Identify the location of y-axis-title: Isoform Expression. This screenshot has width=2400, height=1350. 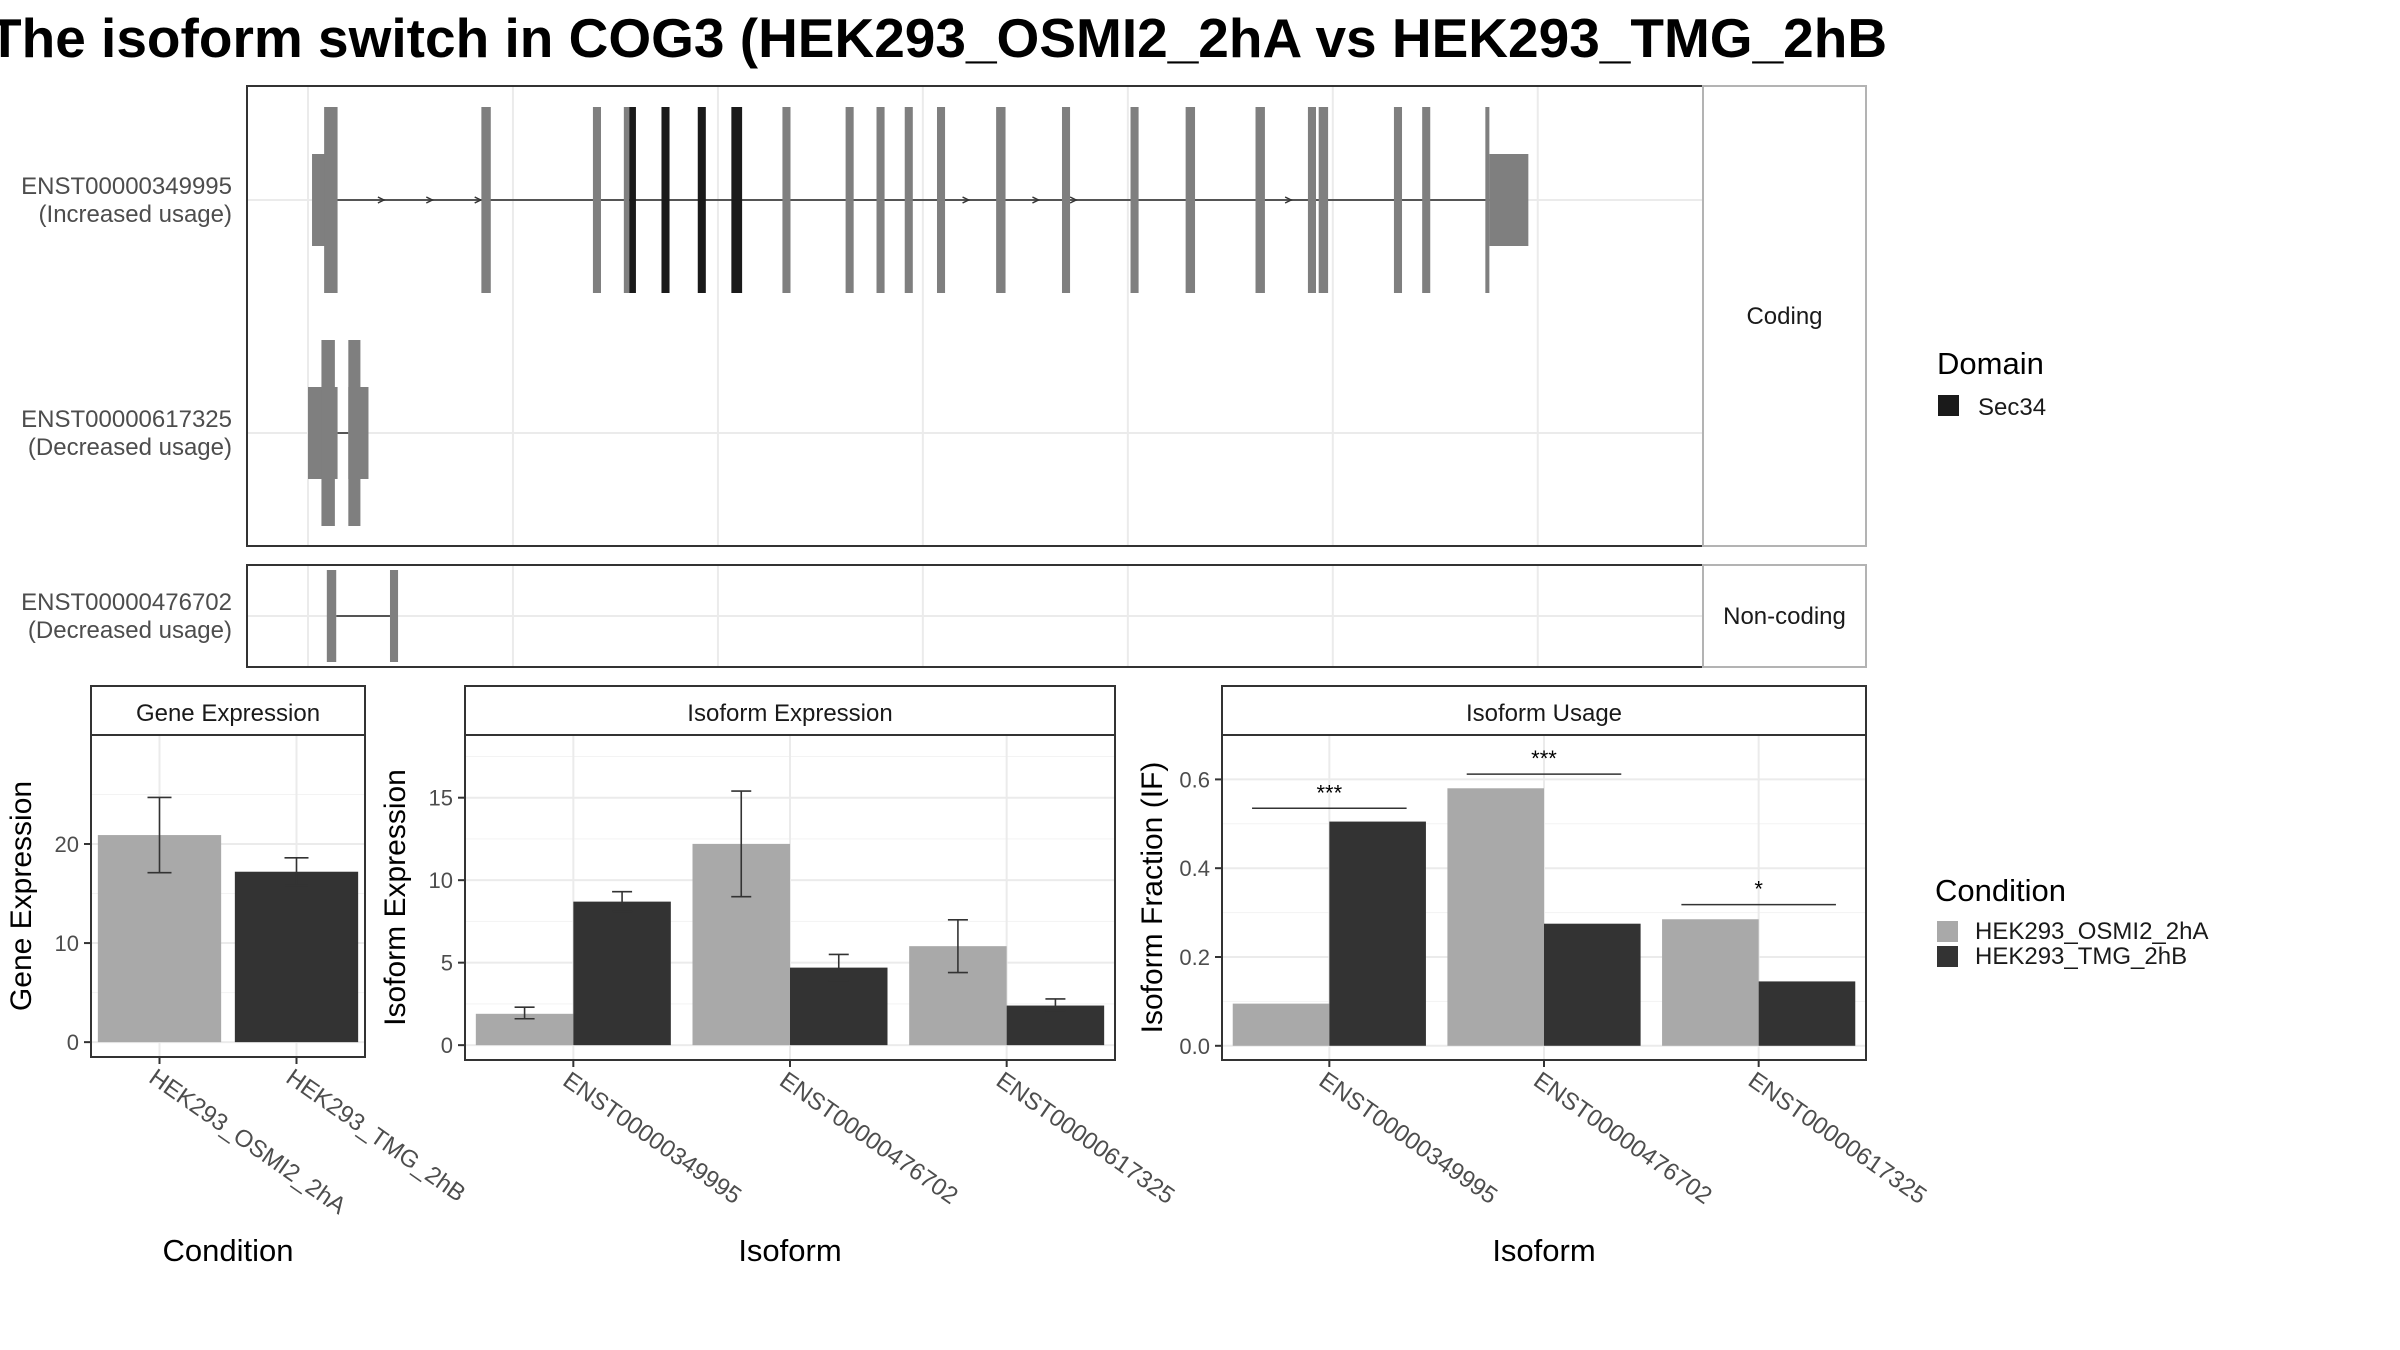
(395, 897).